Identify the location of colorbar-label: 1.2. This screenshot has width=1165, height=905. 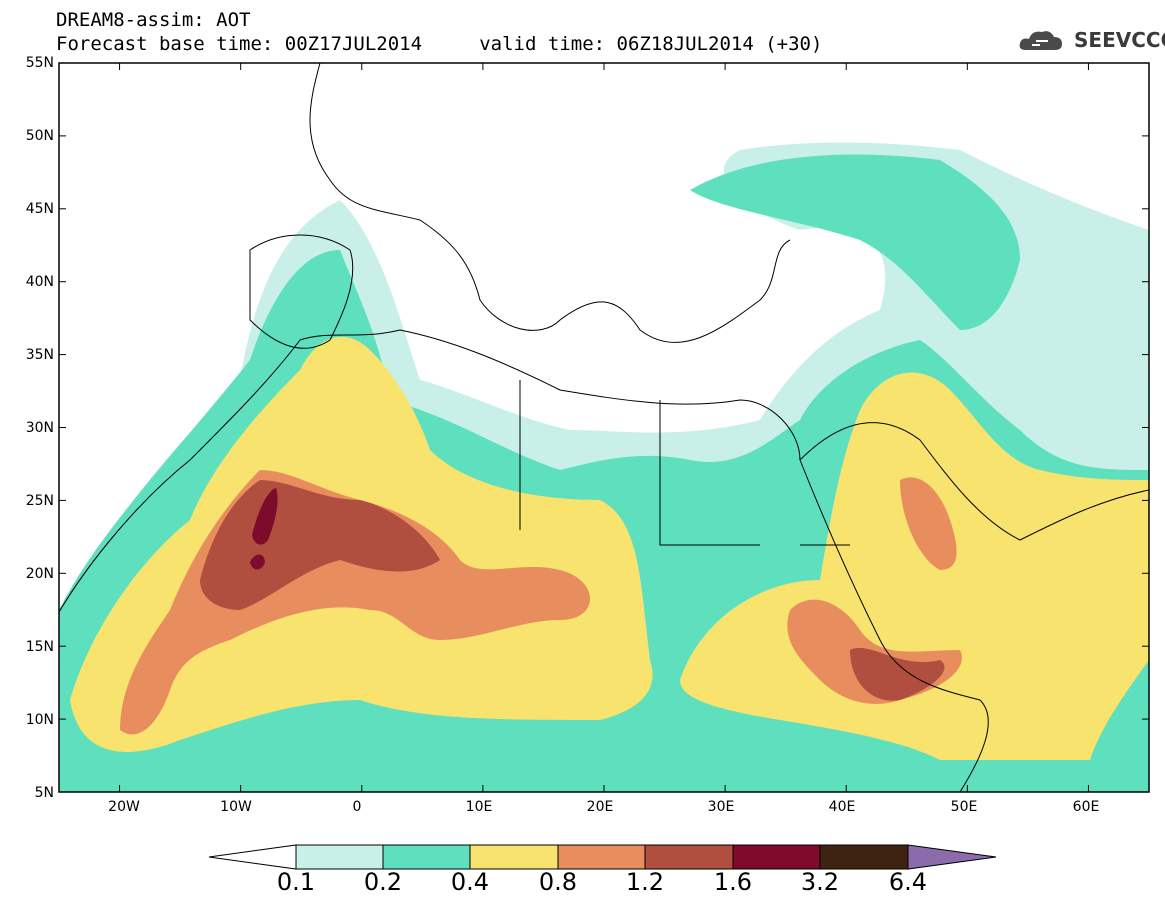
(645, 882).